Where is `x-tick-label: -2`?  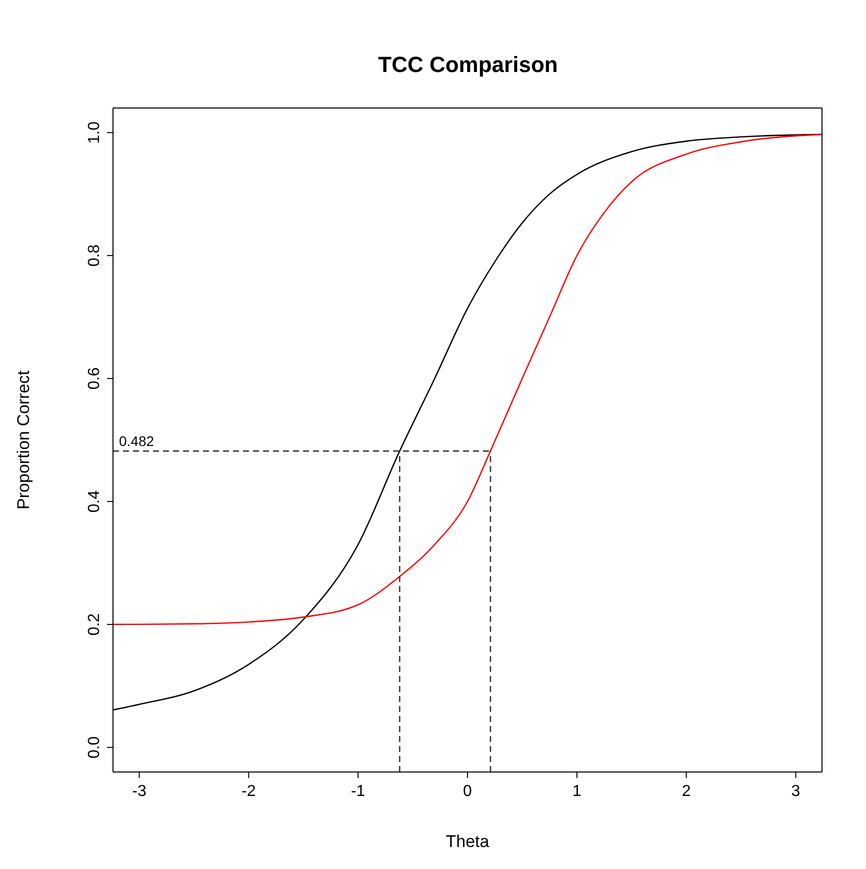 x-tick-label: -2 is located at coordinates (249, 791).